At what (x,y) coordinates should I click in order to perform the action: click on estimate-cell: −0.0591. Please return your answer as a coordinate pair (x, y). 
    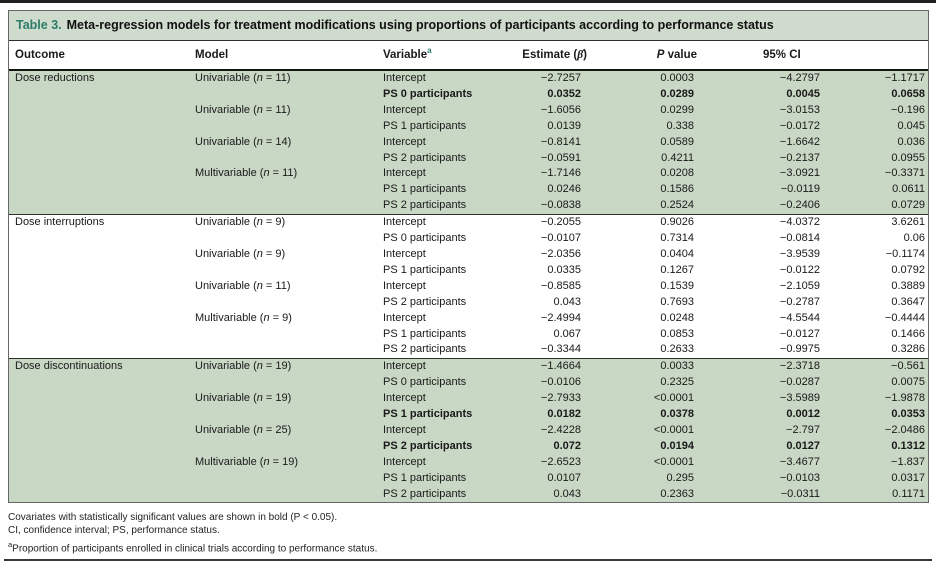
    Looking at the image, I should click on (560, 157).